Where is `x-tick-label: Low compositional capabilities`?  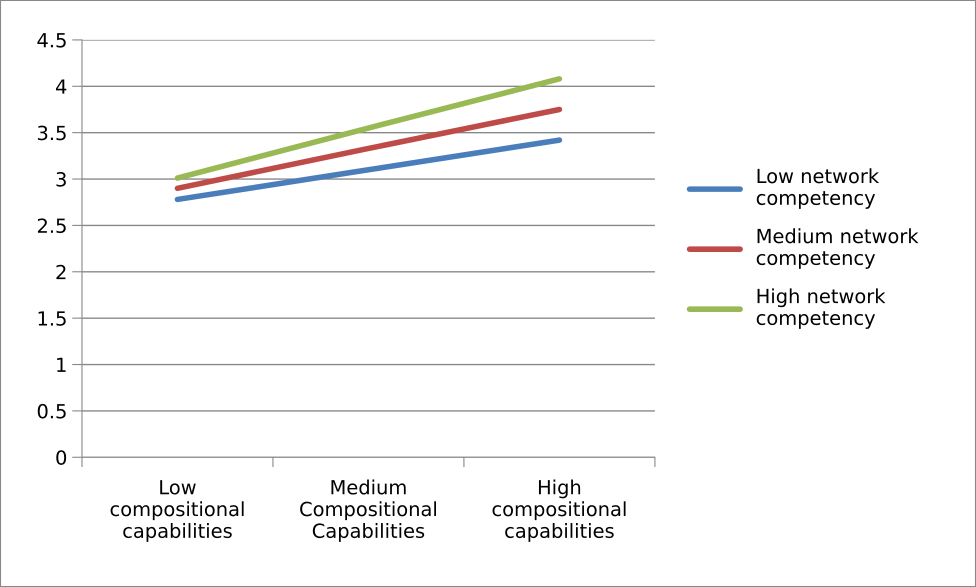
x-tick-label: Low compositional capabilities is located at coordinates (177, 511).